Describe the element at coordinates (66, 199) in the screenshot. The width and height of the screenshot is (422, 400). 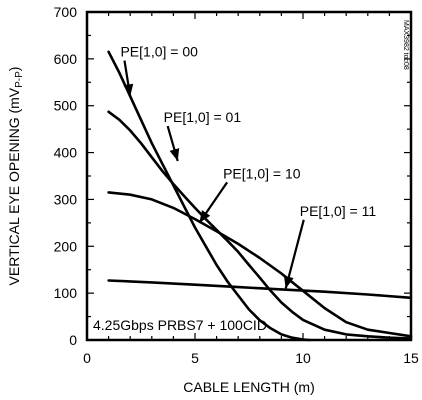
I see `y-tick-label: 300` at that location.